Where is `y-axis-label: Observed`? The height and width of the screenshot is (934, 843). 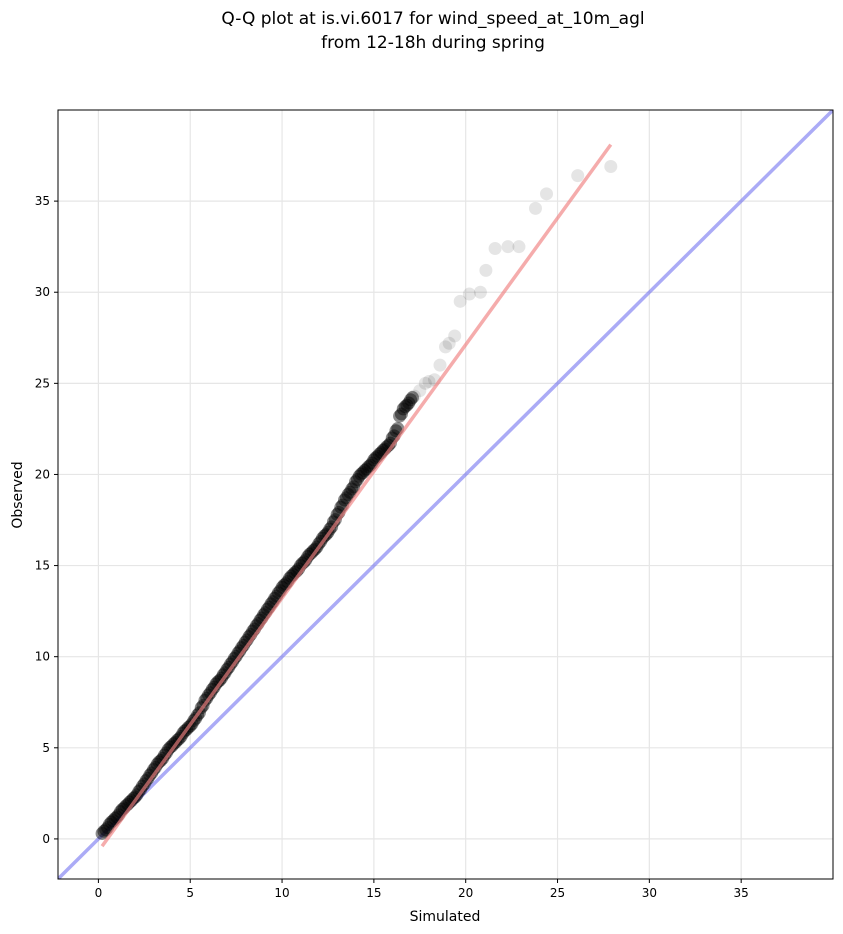
y-axis-label: Observed is located at coordinates (18, 494).